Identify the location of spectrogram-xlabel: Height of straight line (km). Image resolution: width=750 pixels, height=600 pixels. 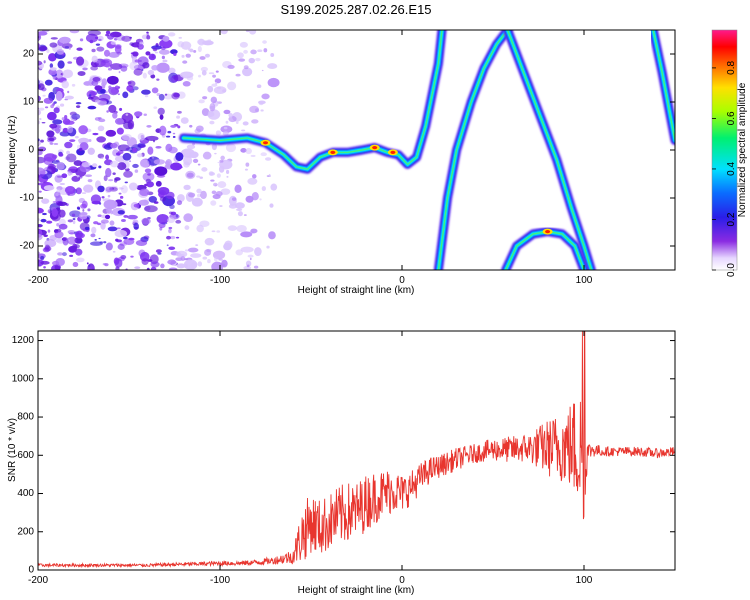
(356, 290).